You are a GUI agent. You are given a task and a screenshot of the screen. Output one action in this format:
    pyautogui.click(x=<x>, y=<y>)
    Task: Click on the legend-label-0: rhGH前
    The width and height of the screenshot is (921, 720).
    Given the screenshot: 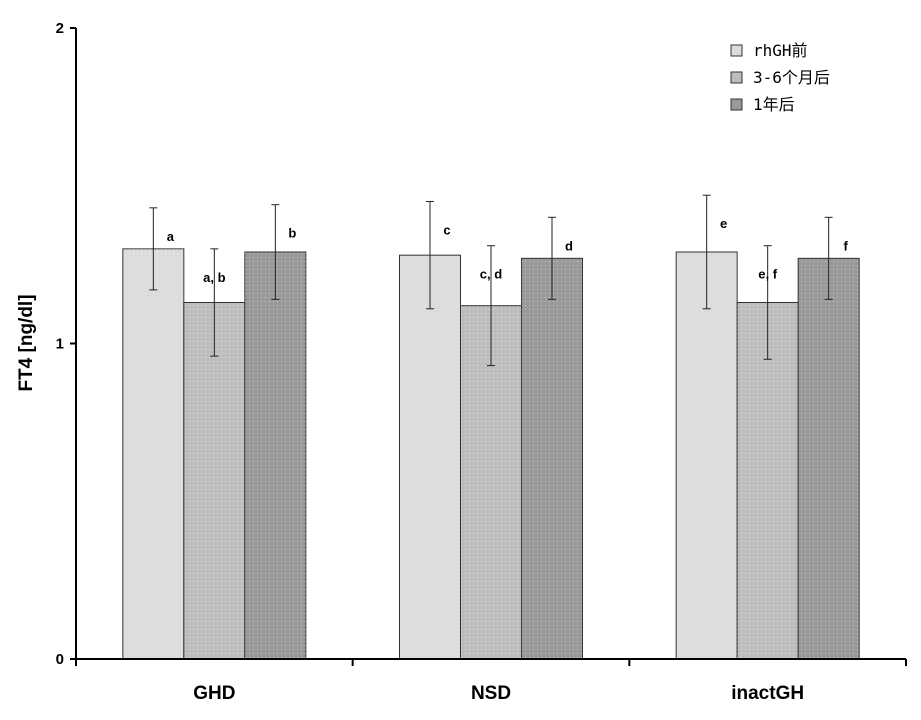 What is the action you would take?
    pyautogui.click(x=780, y=50)
    